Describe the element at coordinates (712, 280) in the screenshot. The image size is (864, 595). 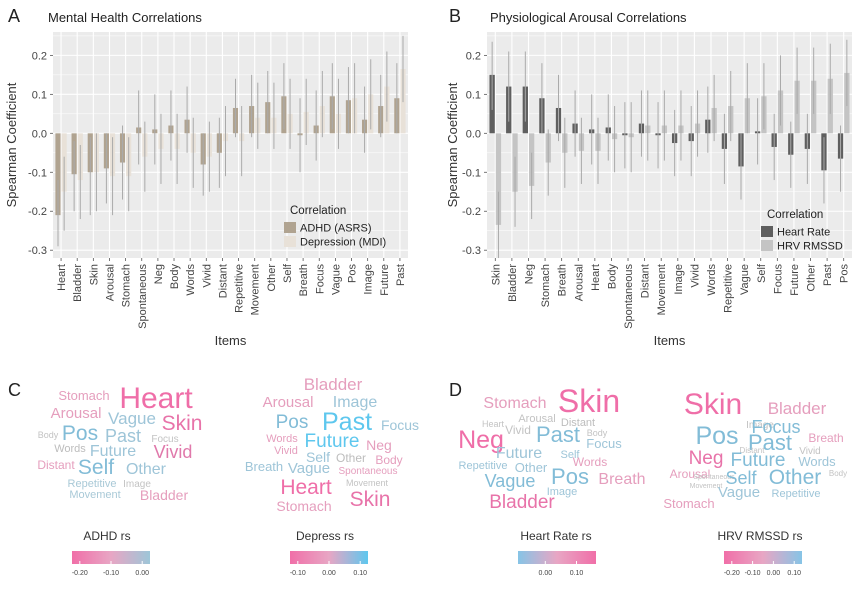
I see `b-xtick-label-words: Words` at that location.